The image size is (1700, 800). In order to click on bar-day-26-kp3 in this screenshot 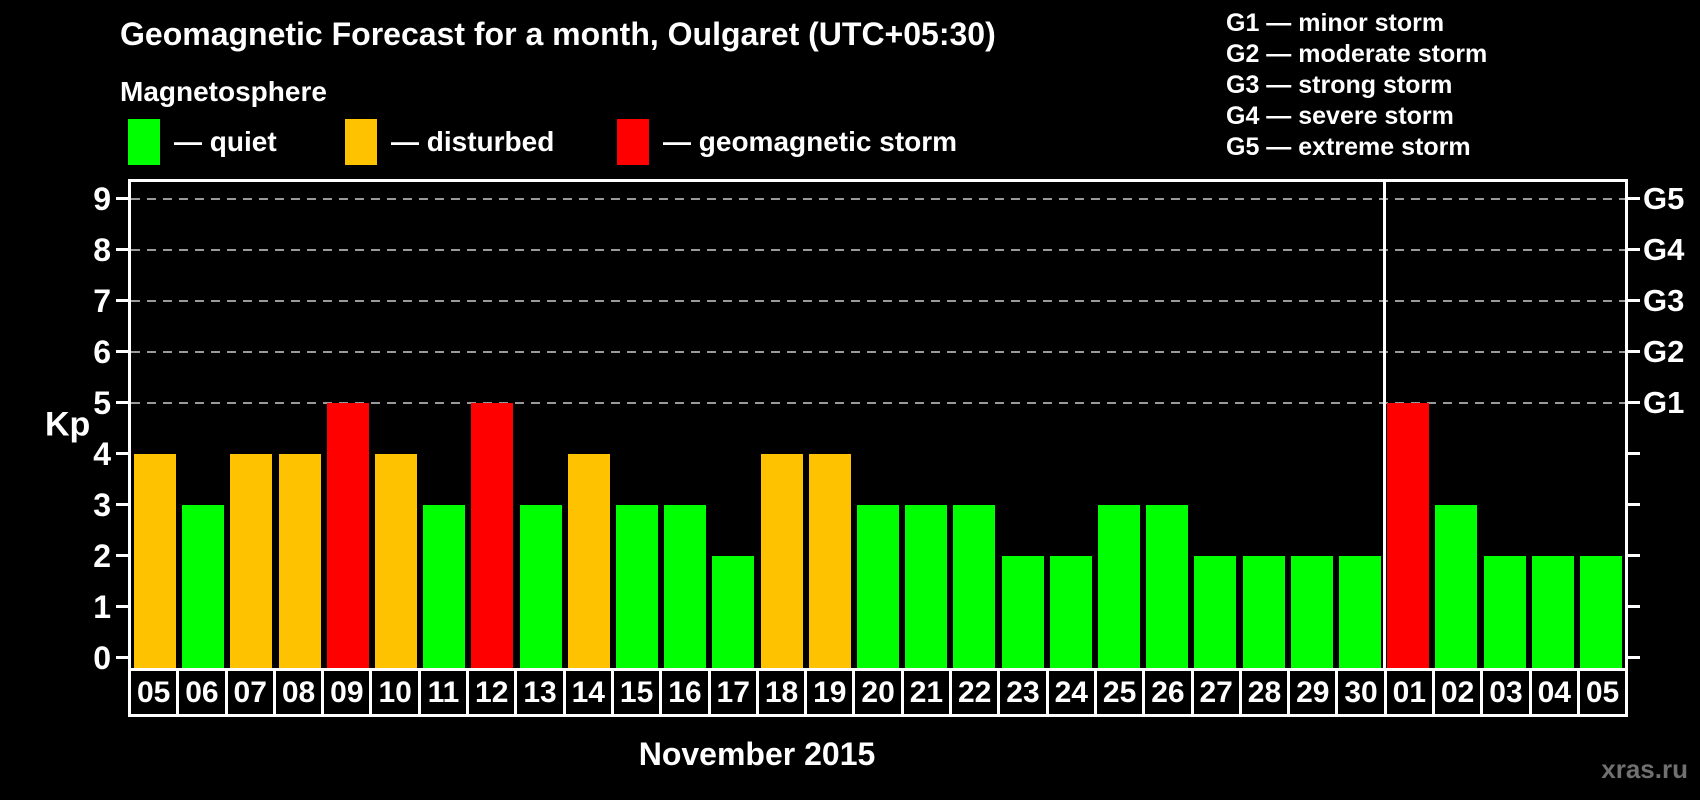, I will do `click(1167, 586)`.